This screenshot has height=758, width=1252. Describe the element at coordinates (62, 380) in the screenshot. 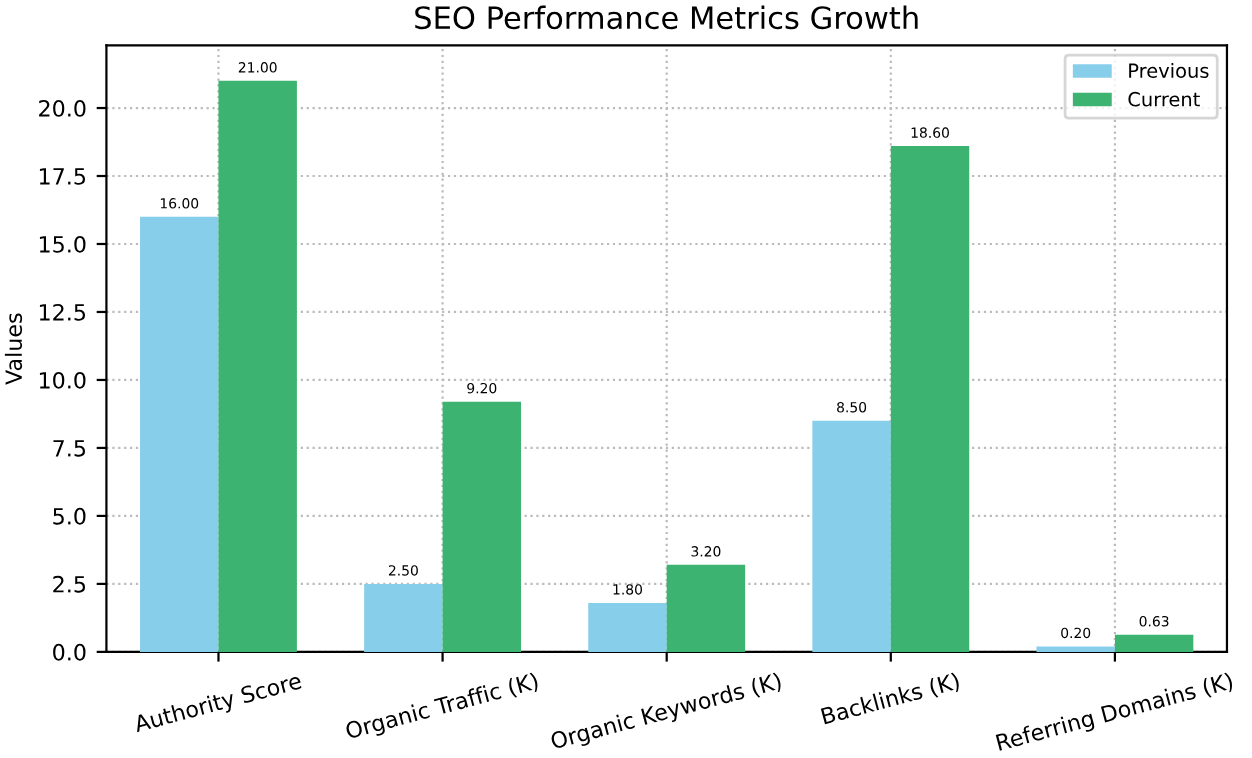

I see `y-tick-label: 10.0` at that location.